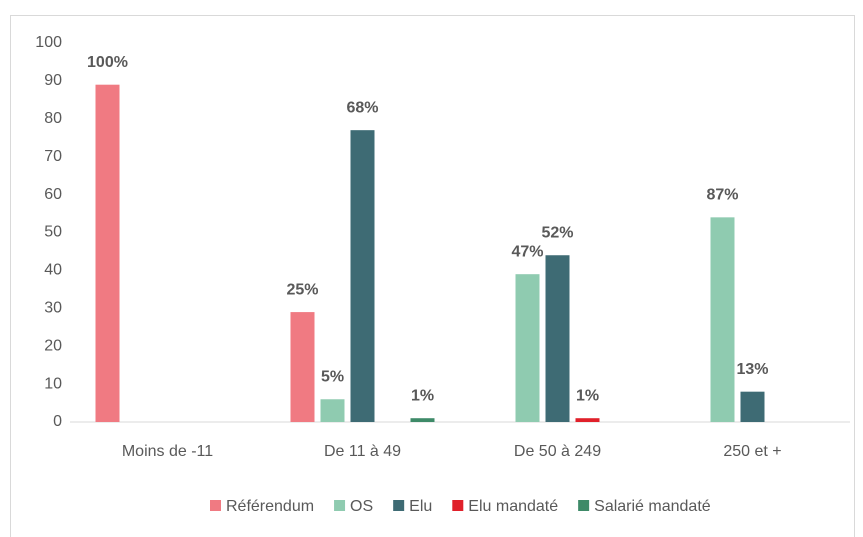  Describe the element at coordinates (513, 506) in the screenshot. I see `legend-label: Elu mandaté` at that location.